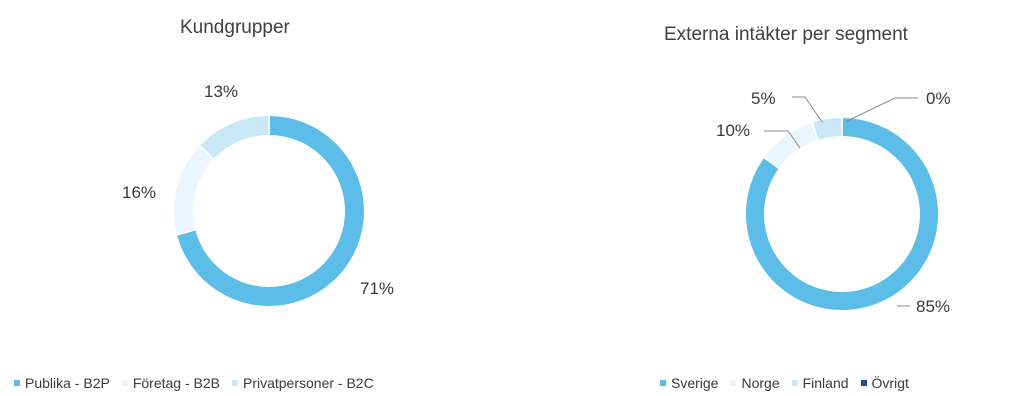 This screenshot has height=396, width=1019. Describe the element at coordinates (833, 202) in the screenshot. I see `donut-chart-2: 85% 10%5% 0%` at that location.